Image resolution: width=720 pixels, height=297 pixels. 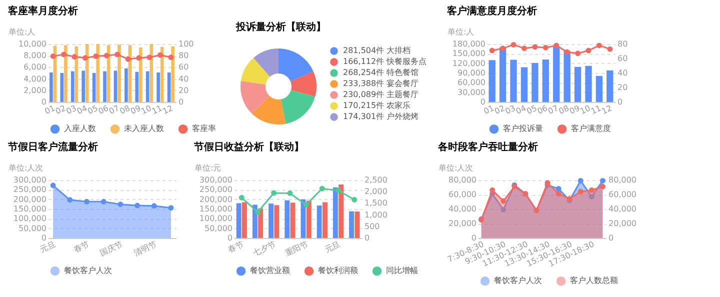 I want to click on legend-label: 166,112件 快餐服务点, so click(x=385, y=61).